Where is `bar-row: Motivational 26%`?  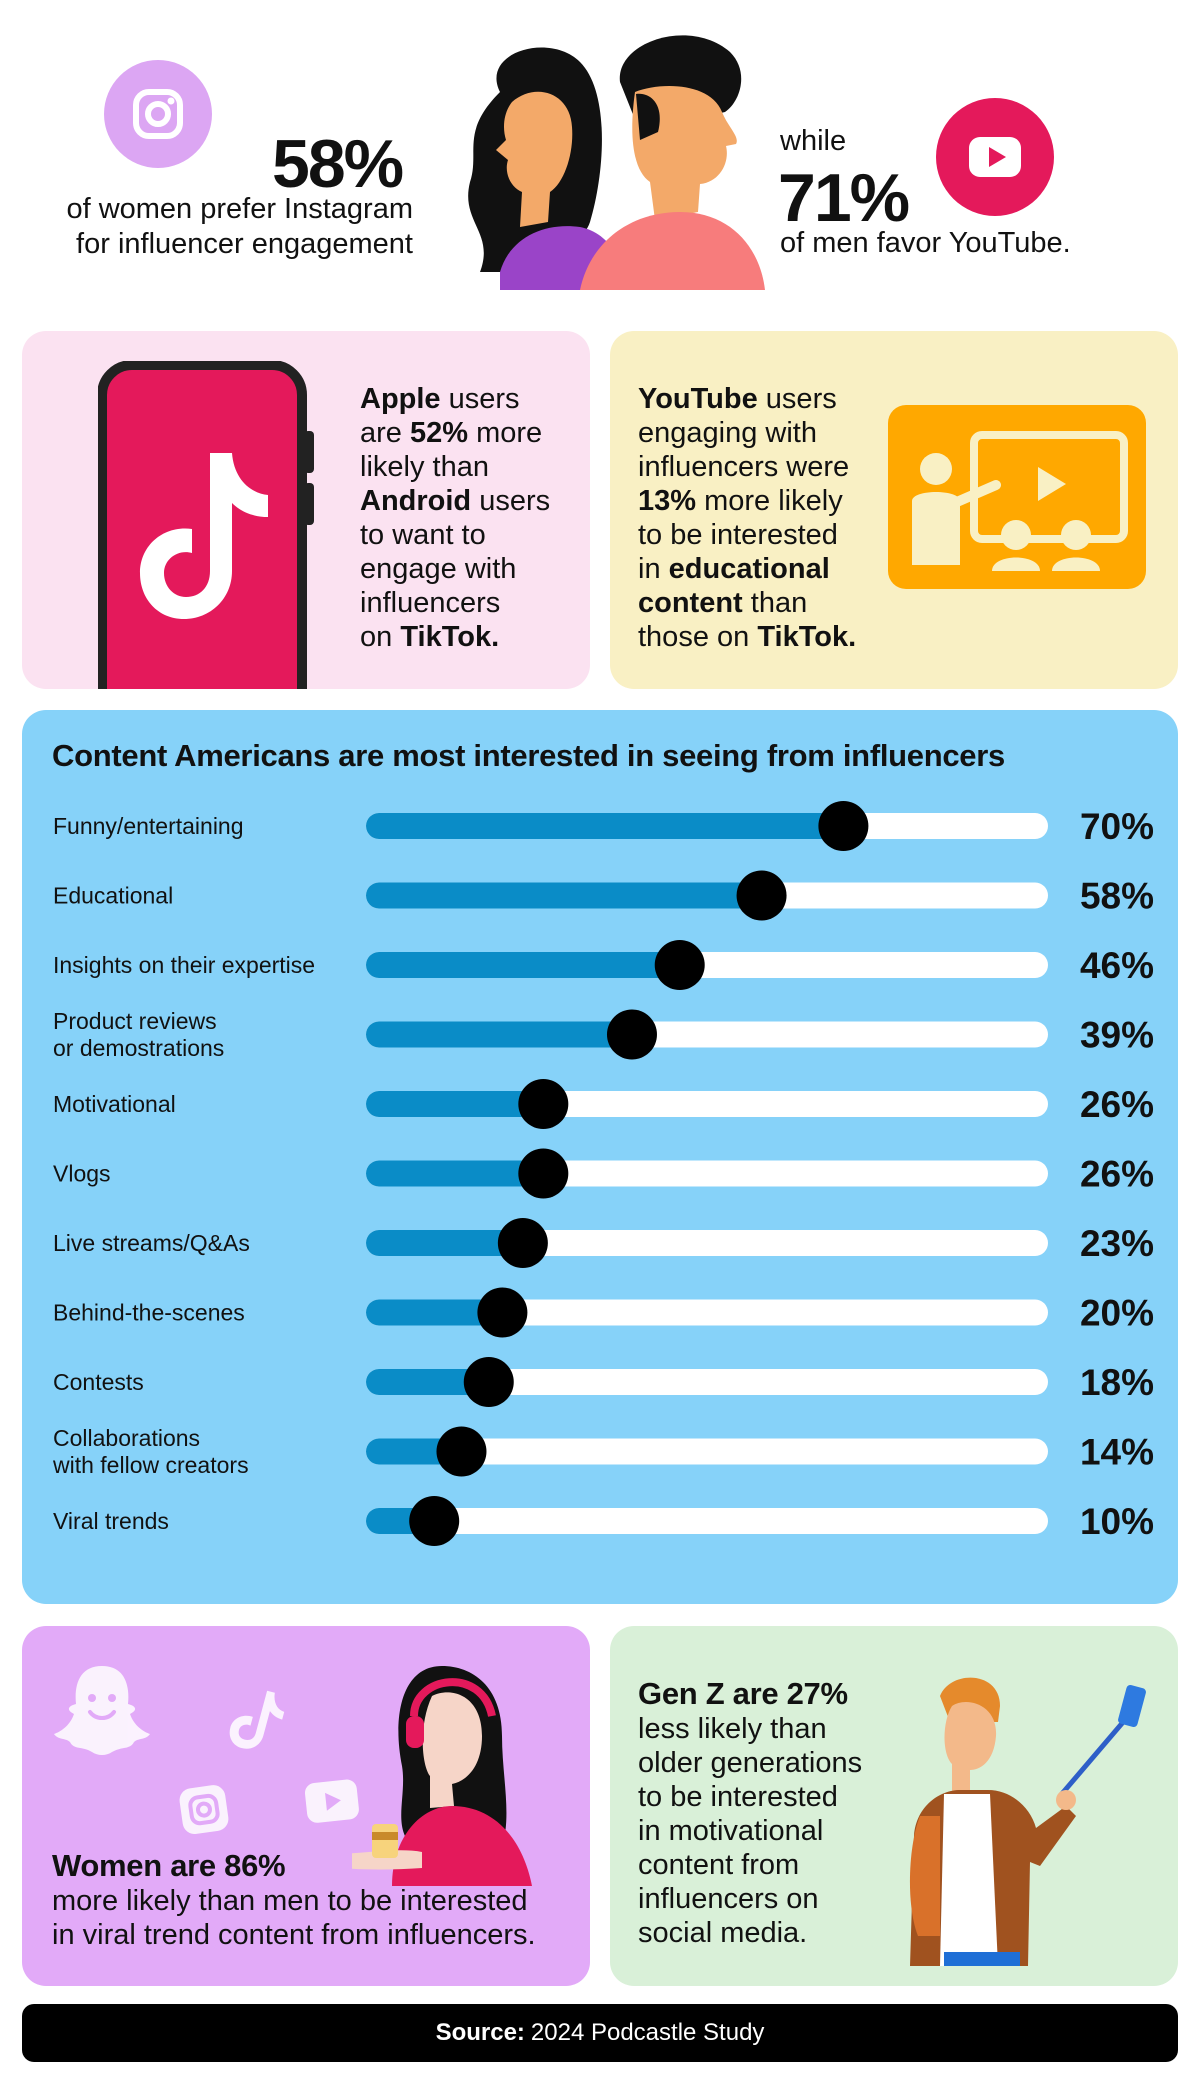
bar-row: Motivational 26% is located at coordinates (603, 1104).